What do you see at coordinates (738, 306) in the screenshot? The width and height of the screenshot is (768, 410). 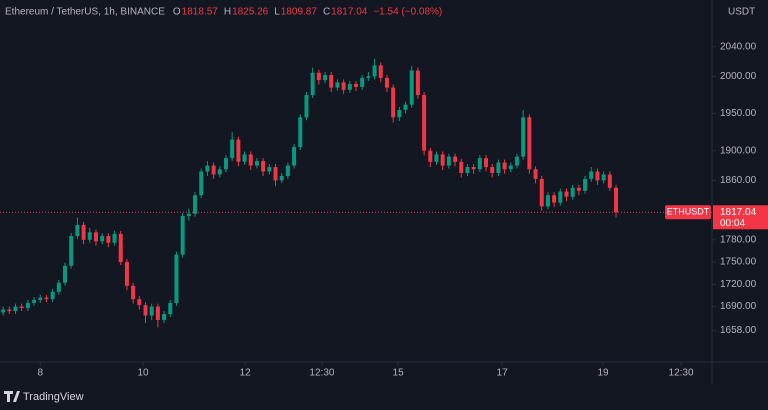 I see `y-tick-label: 1690.00` at bounding box center [738, 306].